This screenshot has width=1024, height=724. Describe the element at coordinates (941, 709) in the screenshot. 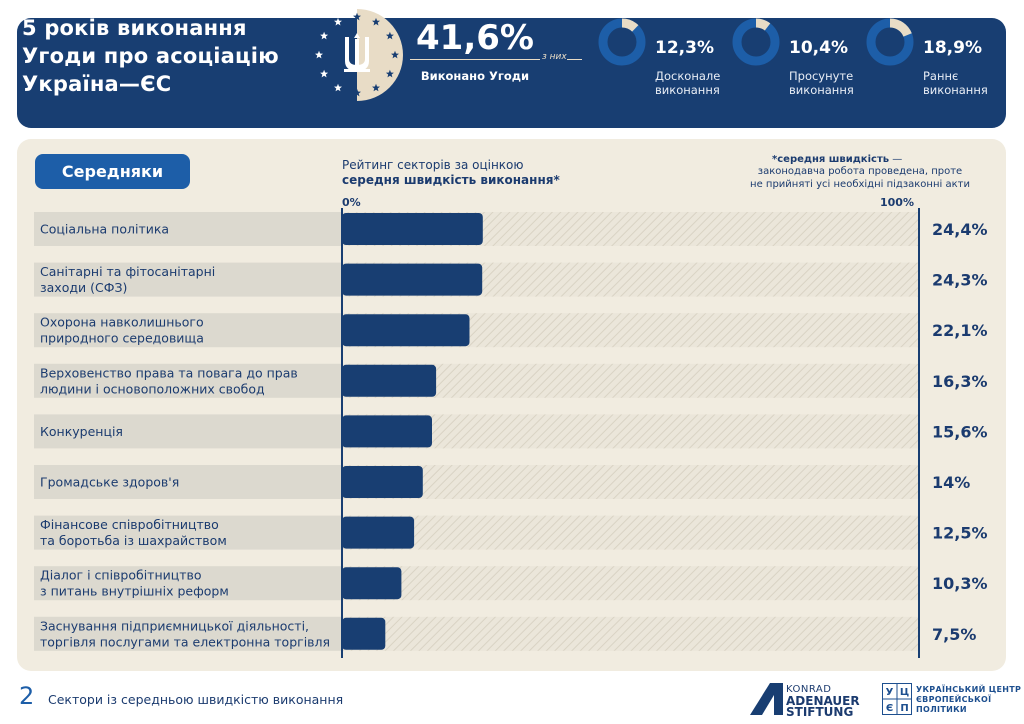

I see `ucep-logo-text: ПОЛІТИКИ` at that location.